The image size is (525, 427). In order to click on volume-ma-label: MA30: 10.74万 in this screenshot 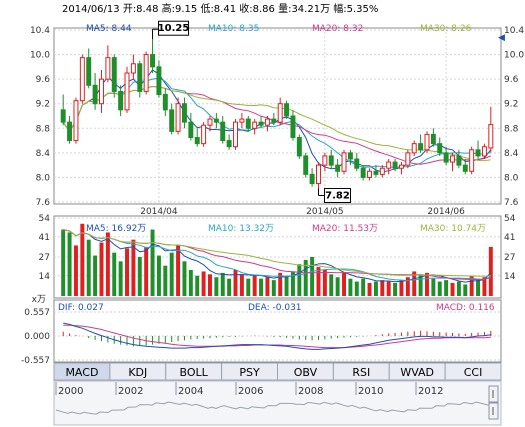, I will do `click(453, 229)`.